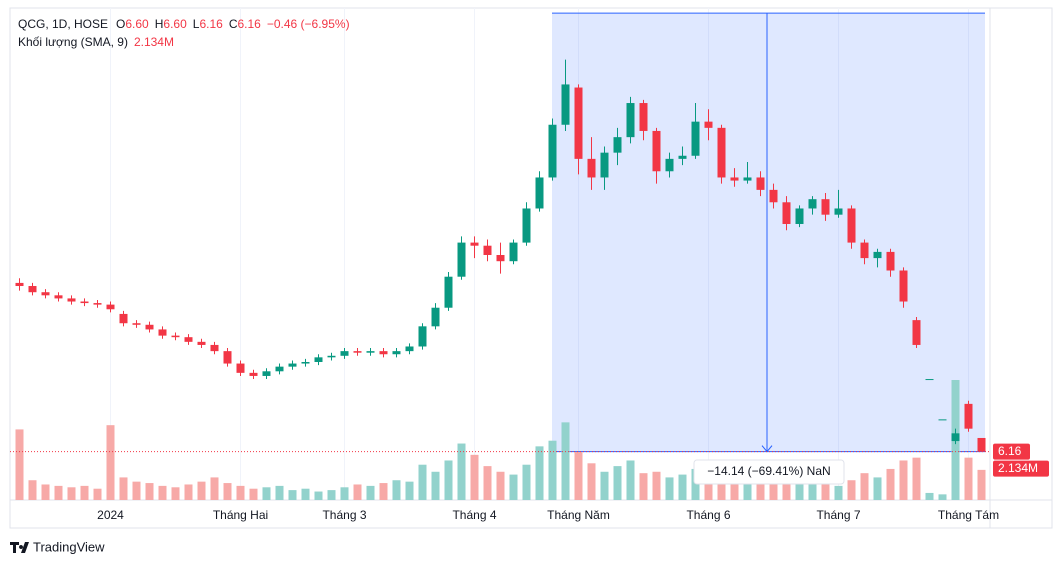 This screenshot has width=1064, height=564. I want to click on x-tick-label: Tháng Tám, so click(968, 515).